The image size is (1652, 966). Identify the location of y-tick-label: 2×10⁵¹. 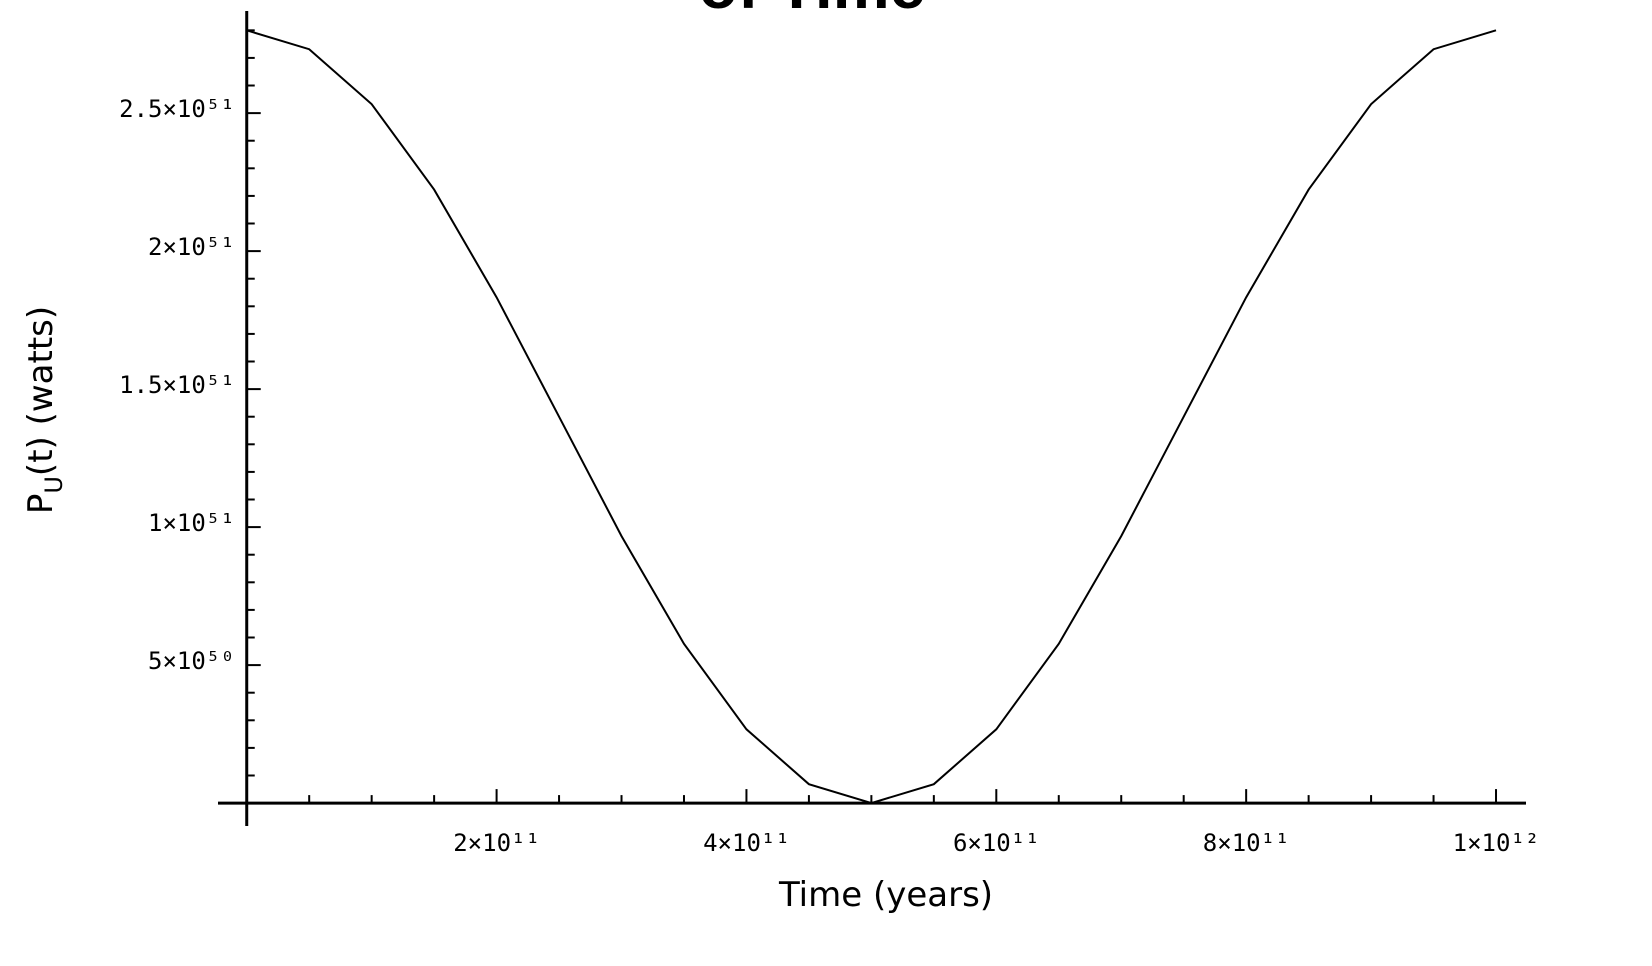
(191, 247).